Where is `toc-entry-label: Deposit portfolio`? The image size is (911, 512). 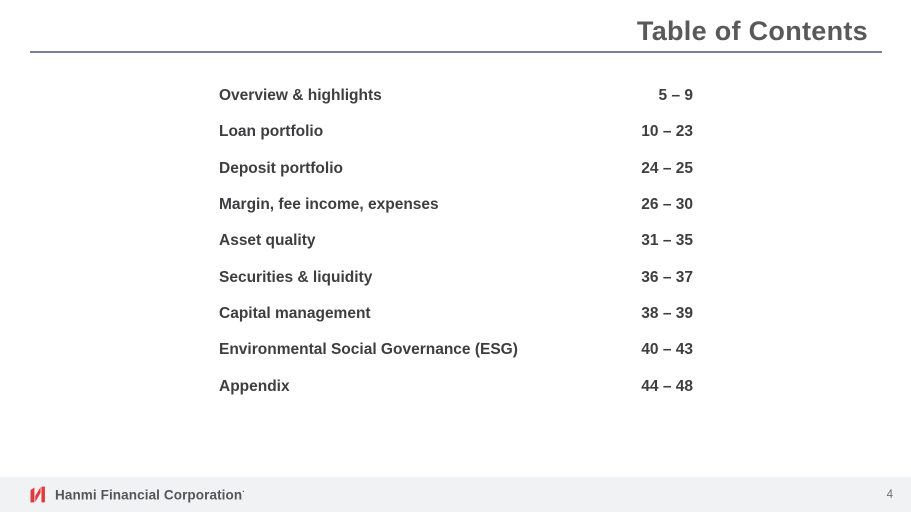 toc-entry-label: Deposit portfolio is located at coordinates (281, 168).